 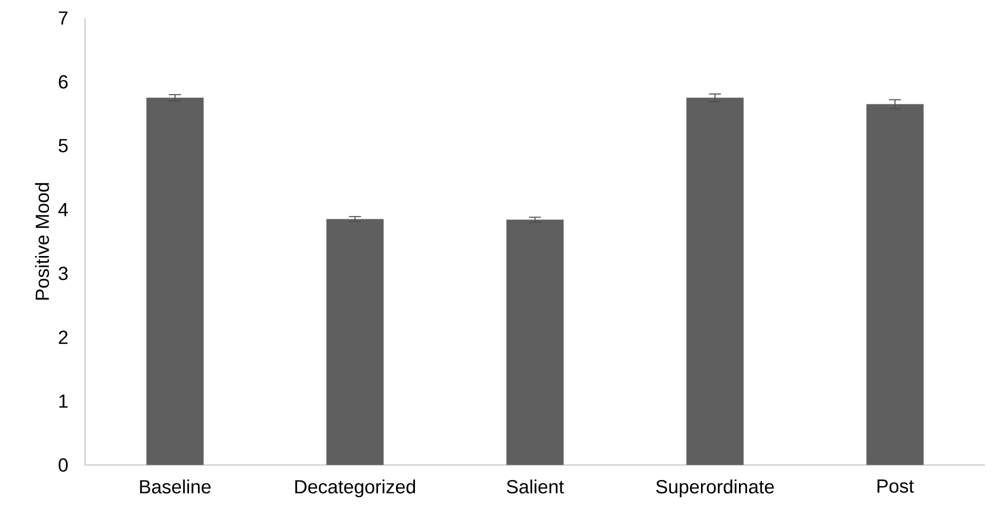 I want to click on y-tick-label: 3, so click(x=63, y=273).